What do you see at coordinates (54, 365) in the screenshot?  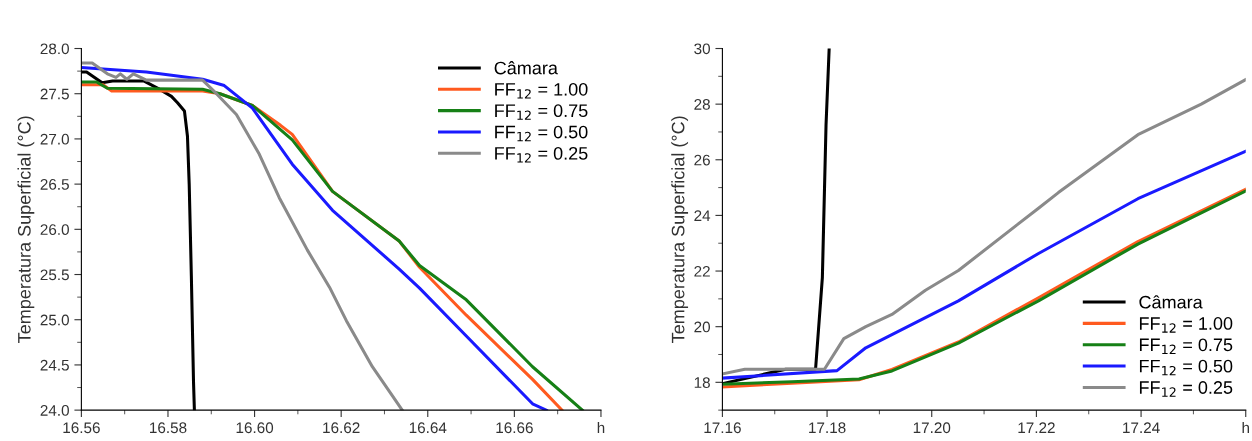 I see `y-tick-label: 24.5` at bounding box center [54, 365].